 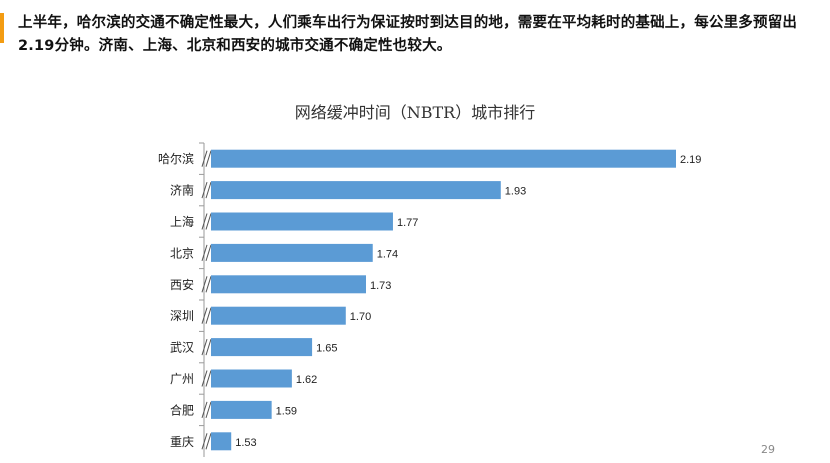 I want to click on value-label: 1.59, so click(x=286, y=411).